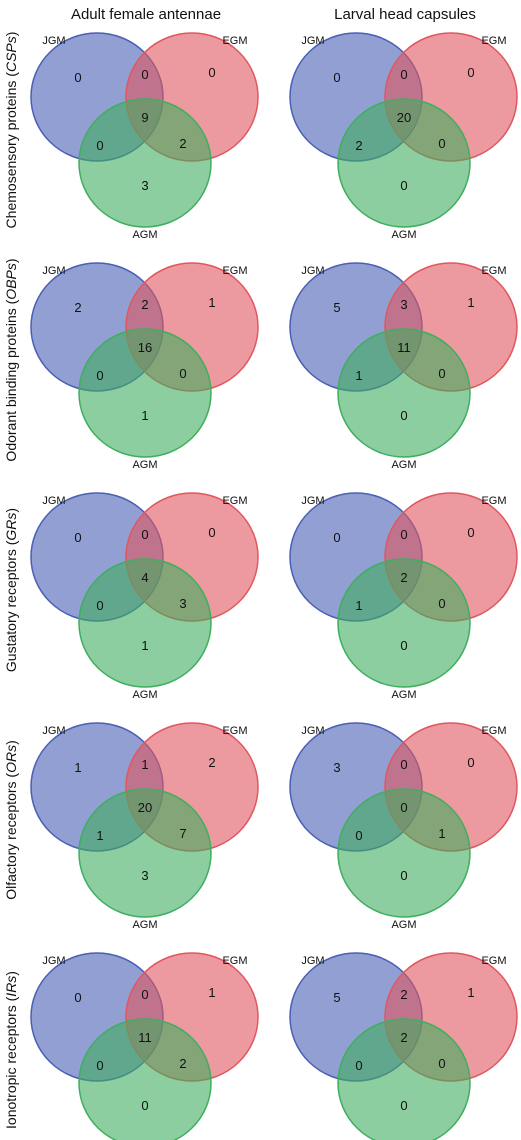  Describe the element at coordinates (211, 762) in the screenshot. I see `region-count-b: 2` at that location.